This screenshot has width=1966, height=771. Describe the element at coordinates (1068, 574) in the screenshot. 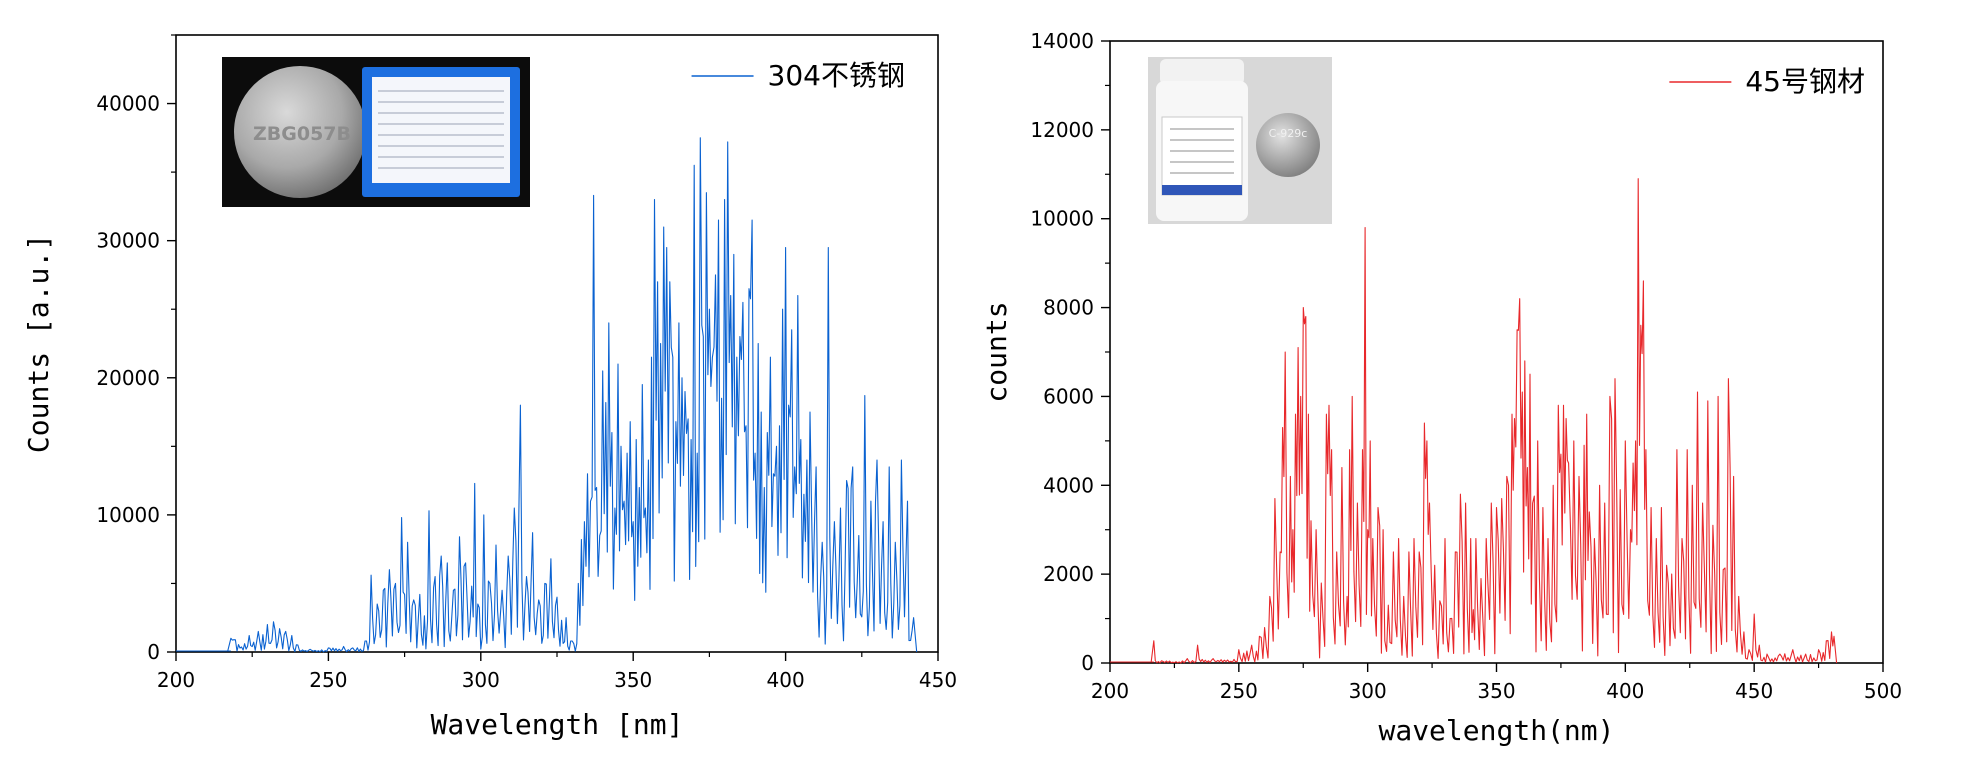

I see `y-tick-label: 2000` at that location.